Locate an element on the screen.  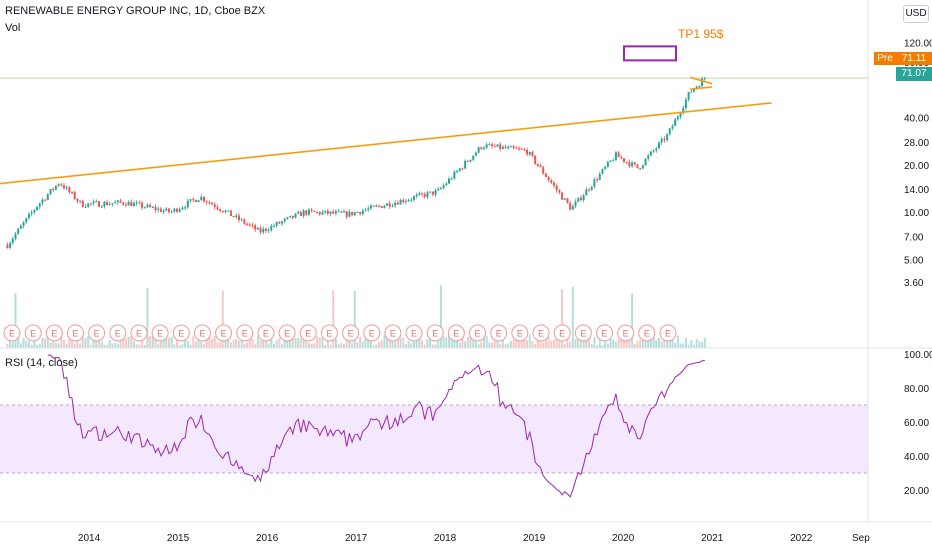
target-box is located at coordinates (650, 53).